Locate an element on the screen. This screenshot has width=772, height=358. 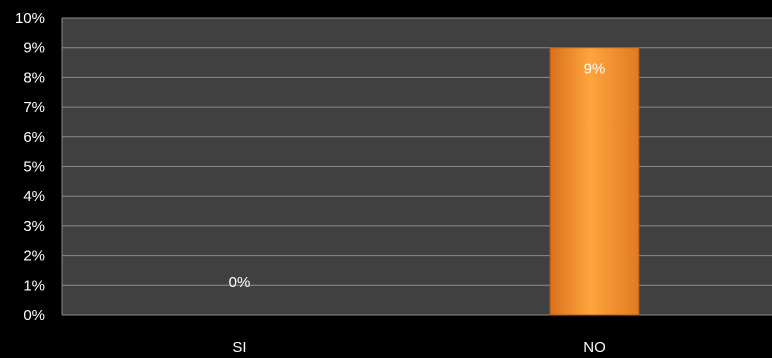
x-category-label-no: NO is located at coordinates (594, 347).